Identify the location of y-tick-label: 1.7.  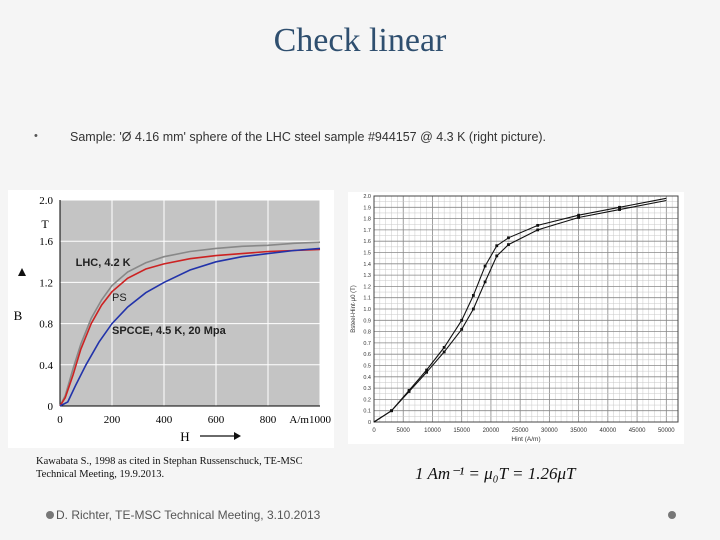
(367, 231).